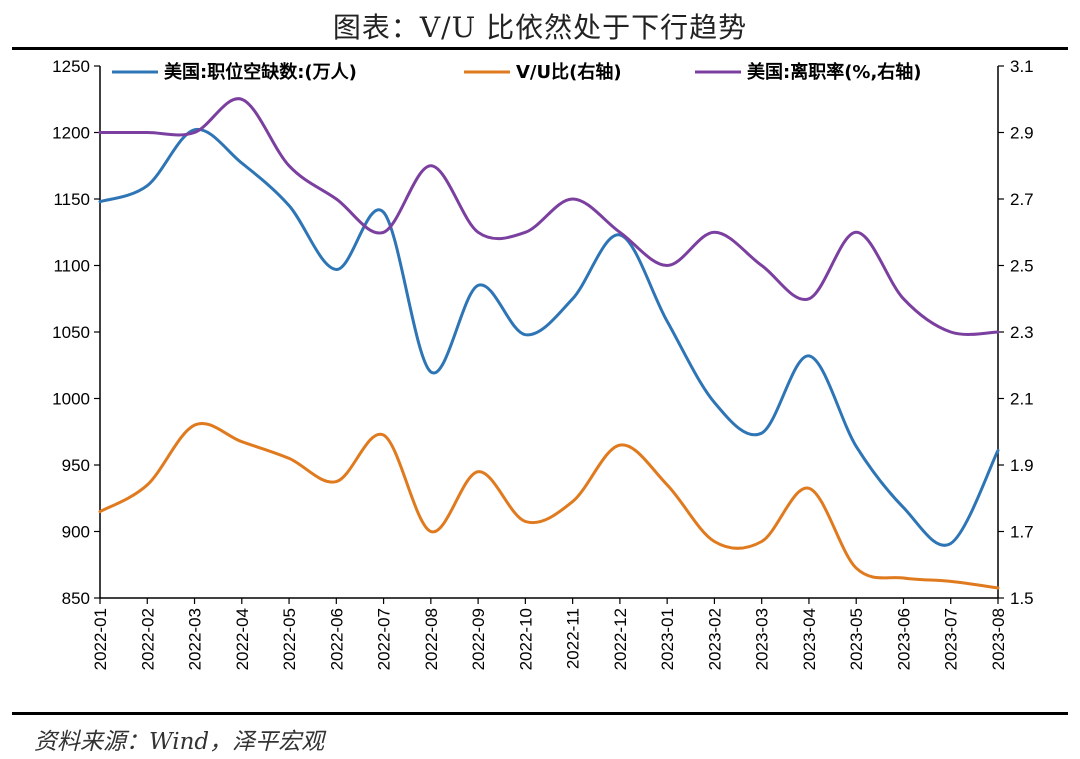 This screenshot has width=1080, height=759. Describe the element at coordinates (540, 48) in the screenshot. I see `top-rule` at that location.